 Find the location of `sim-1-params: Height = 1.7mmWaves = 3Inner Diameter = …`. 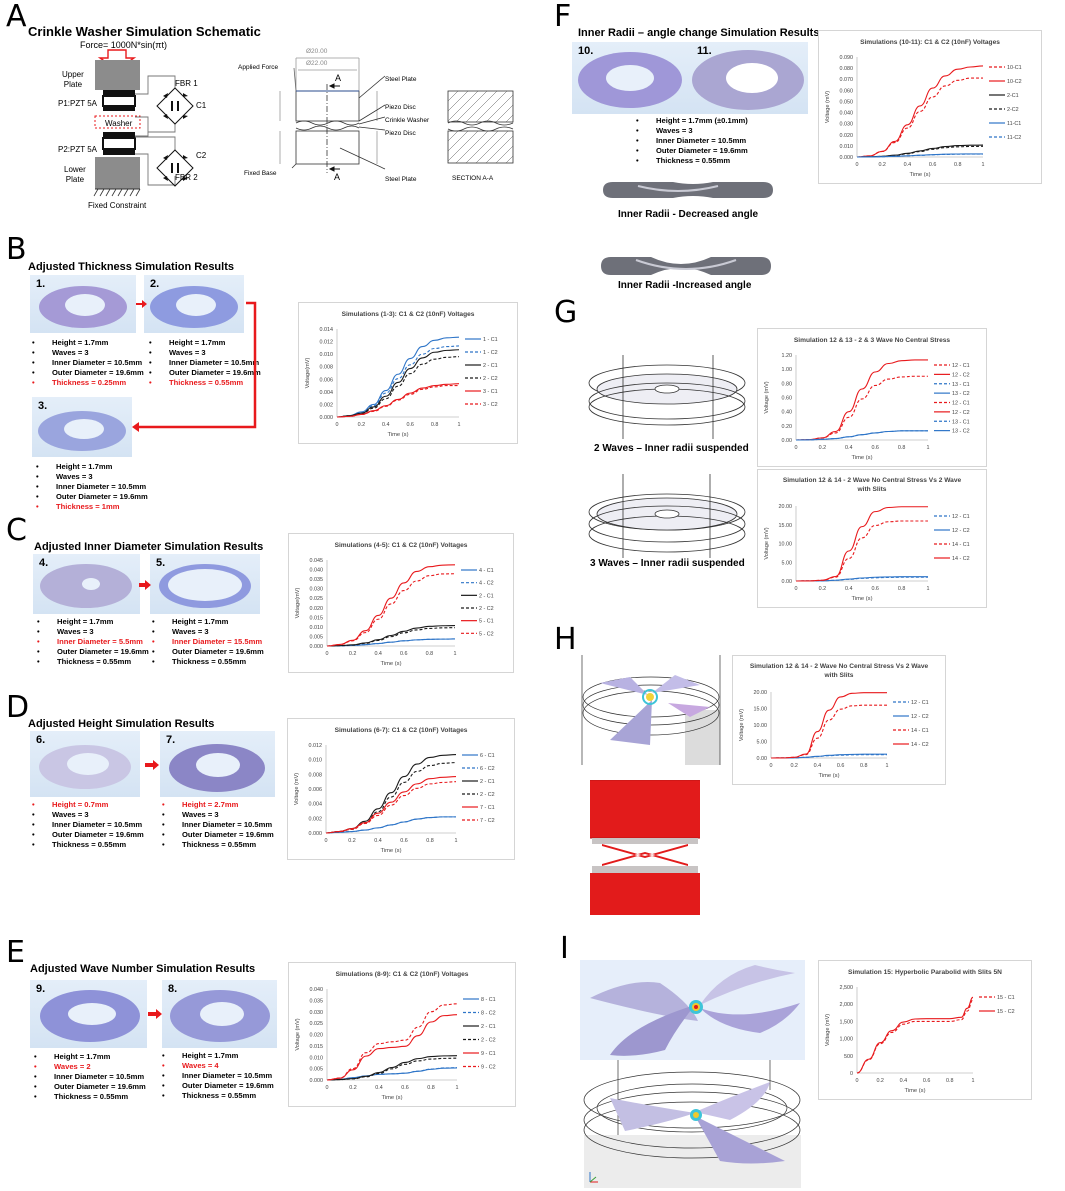

sim-1-params: Height = 1.7mmWaves = 3Inner Diameter = … is located at coordinates (86, 363).